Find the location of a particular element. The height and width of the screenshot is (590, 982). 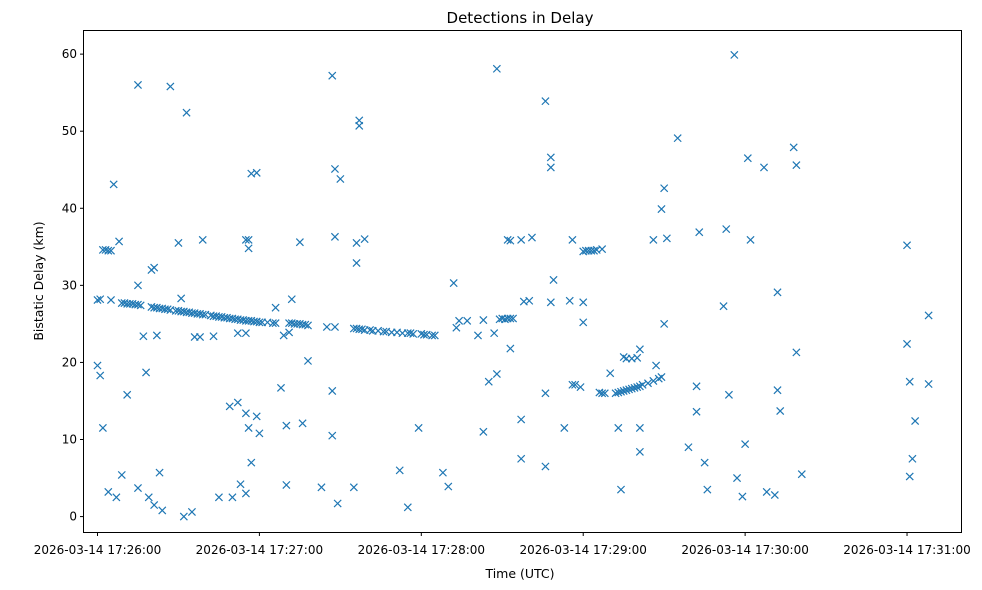

y-tick-label: 20 is located at coordinates (69, 362).